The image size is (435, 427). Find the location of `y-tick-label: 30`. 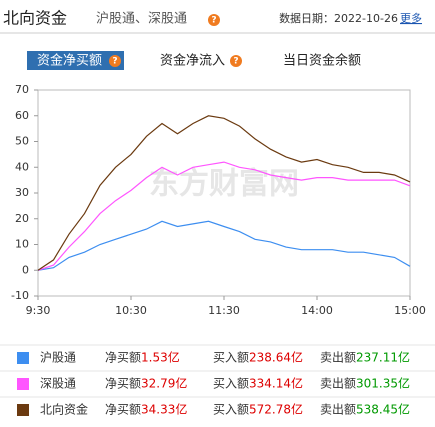

y-tick-label: 30 is located at coordinates (22, 192).